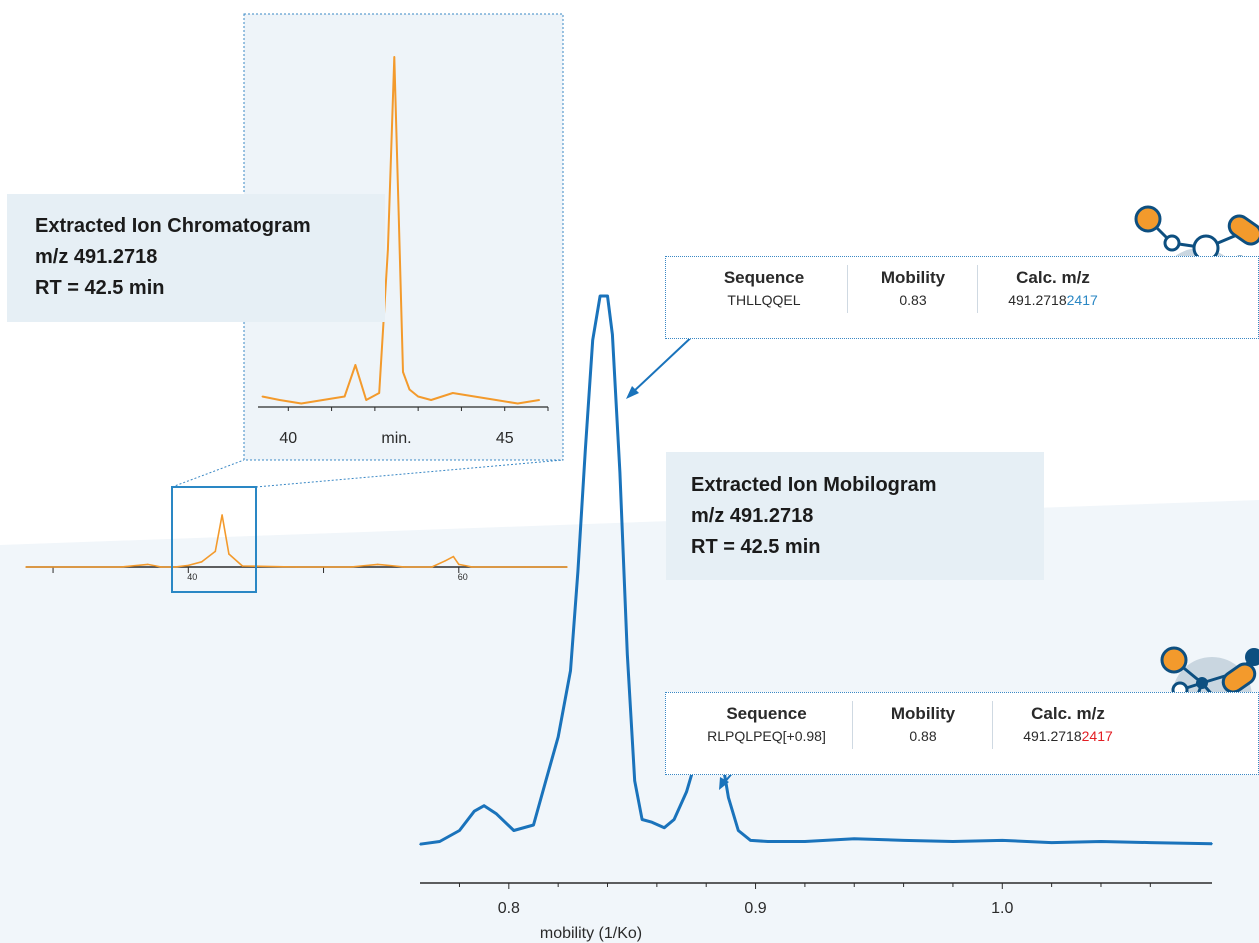 The height and width of the screenshot is (943, 1259). Describe the element at coordinates (752, 516) in the screenshot. I see `mobilogram-mz: m/z 491.2718` at that location.